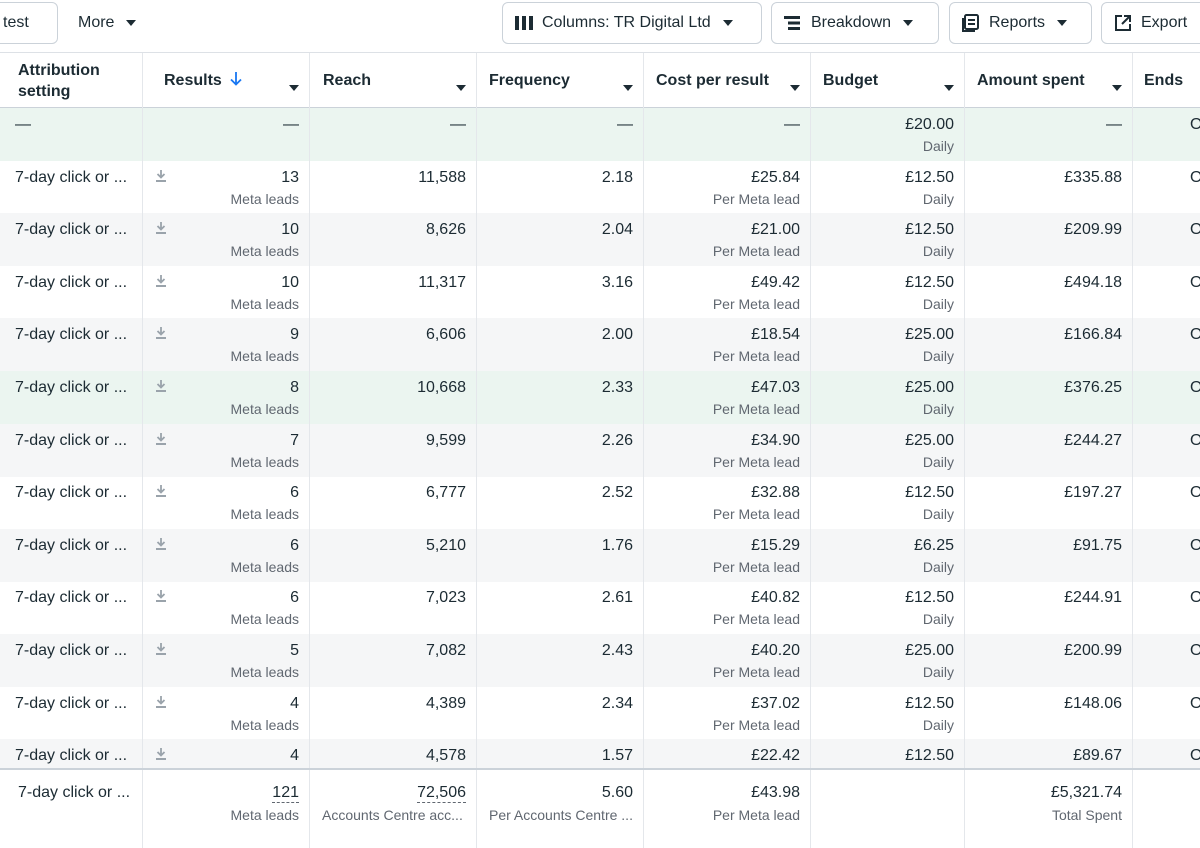  What do you see at coordinates (727, 345) in the screenshot?
I see `cell-cost: £18.54 Per Meta lead` at bounding box center [727, 345].